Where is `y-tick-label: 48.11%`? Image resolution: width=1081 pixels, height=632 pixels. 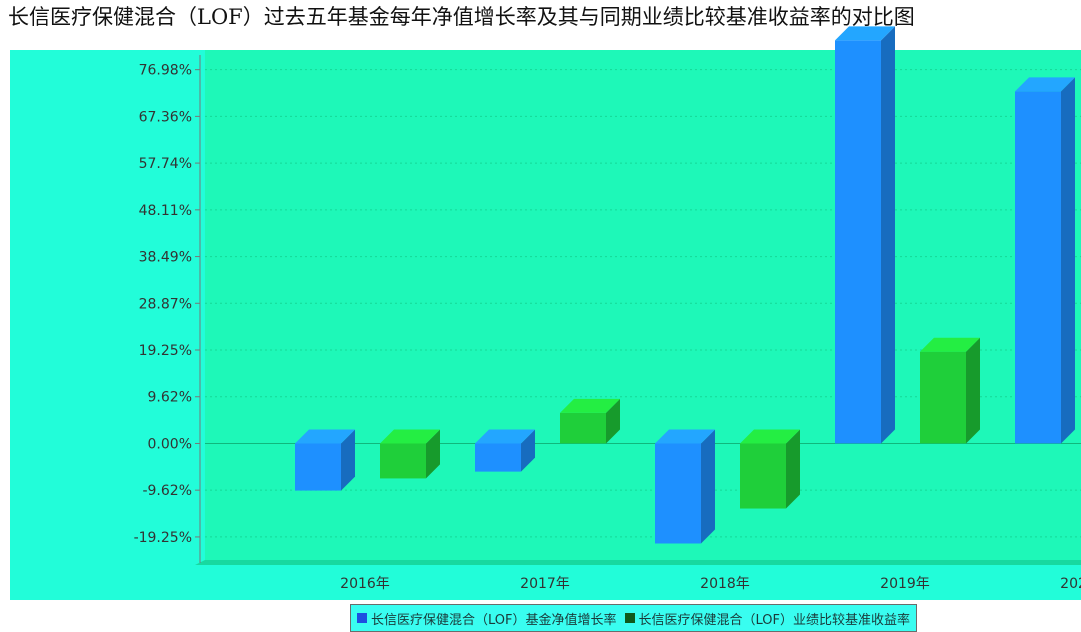
y-tick-label: 48.11% is located at coordinates (165, 211).